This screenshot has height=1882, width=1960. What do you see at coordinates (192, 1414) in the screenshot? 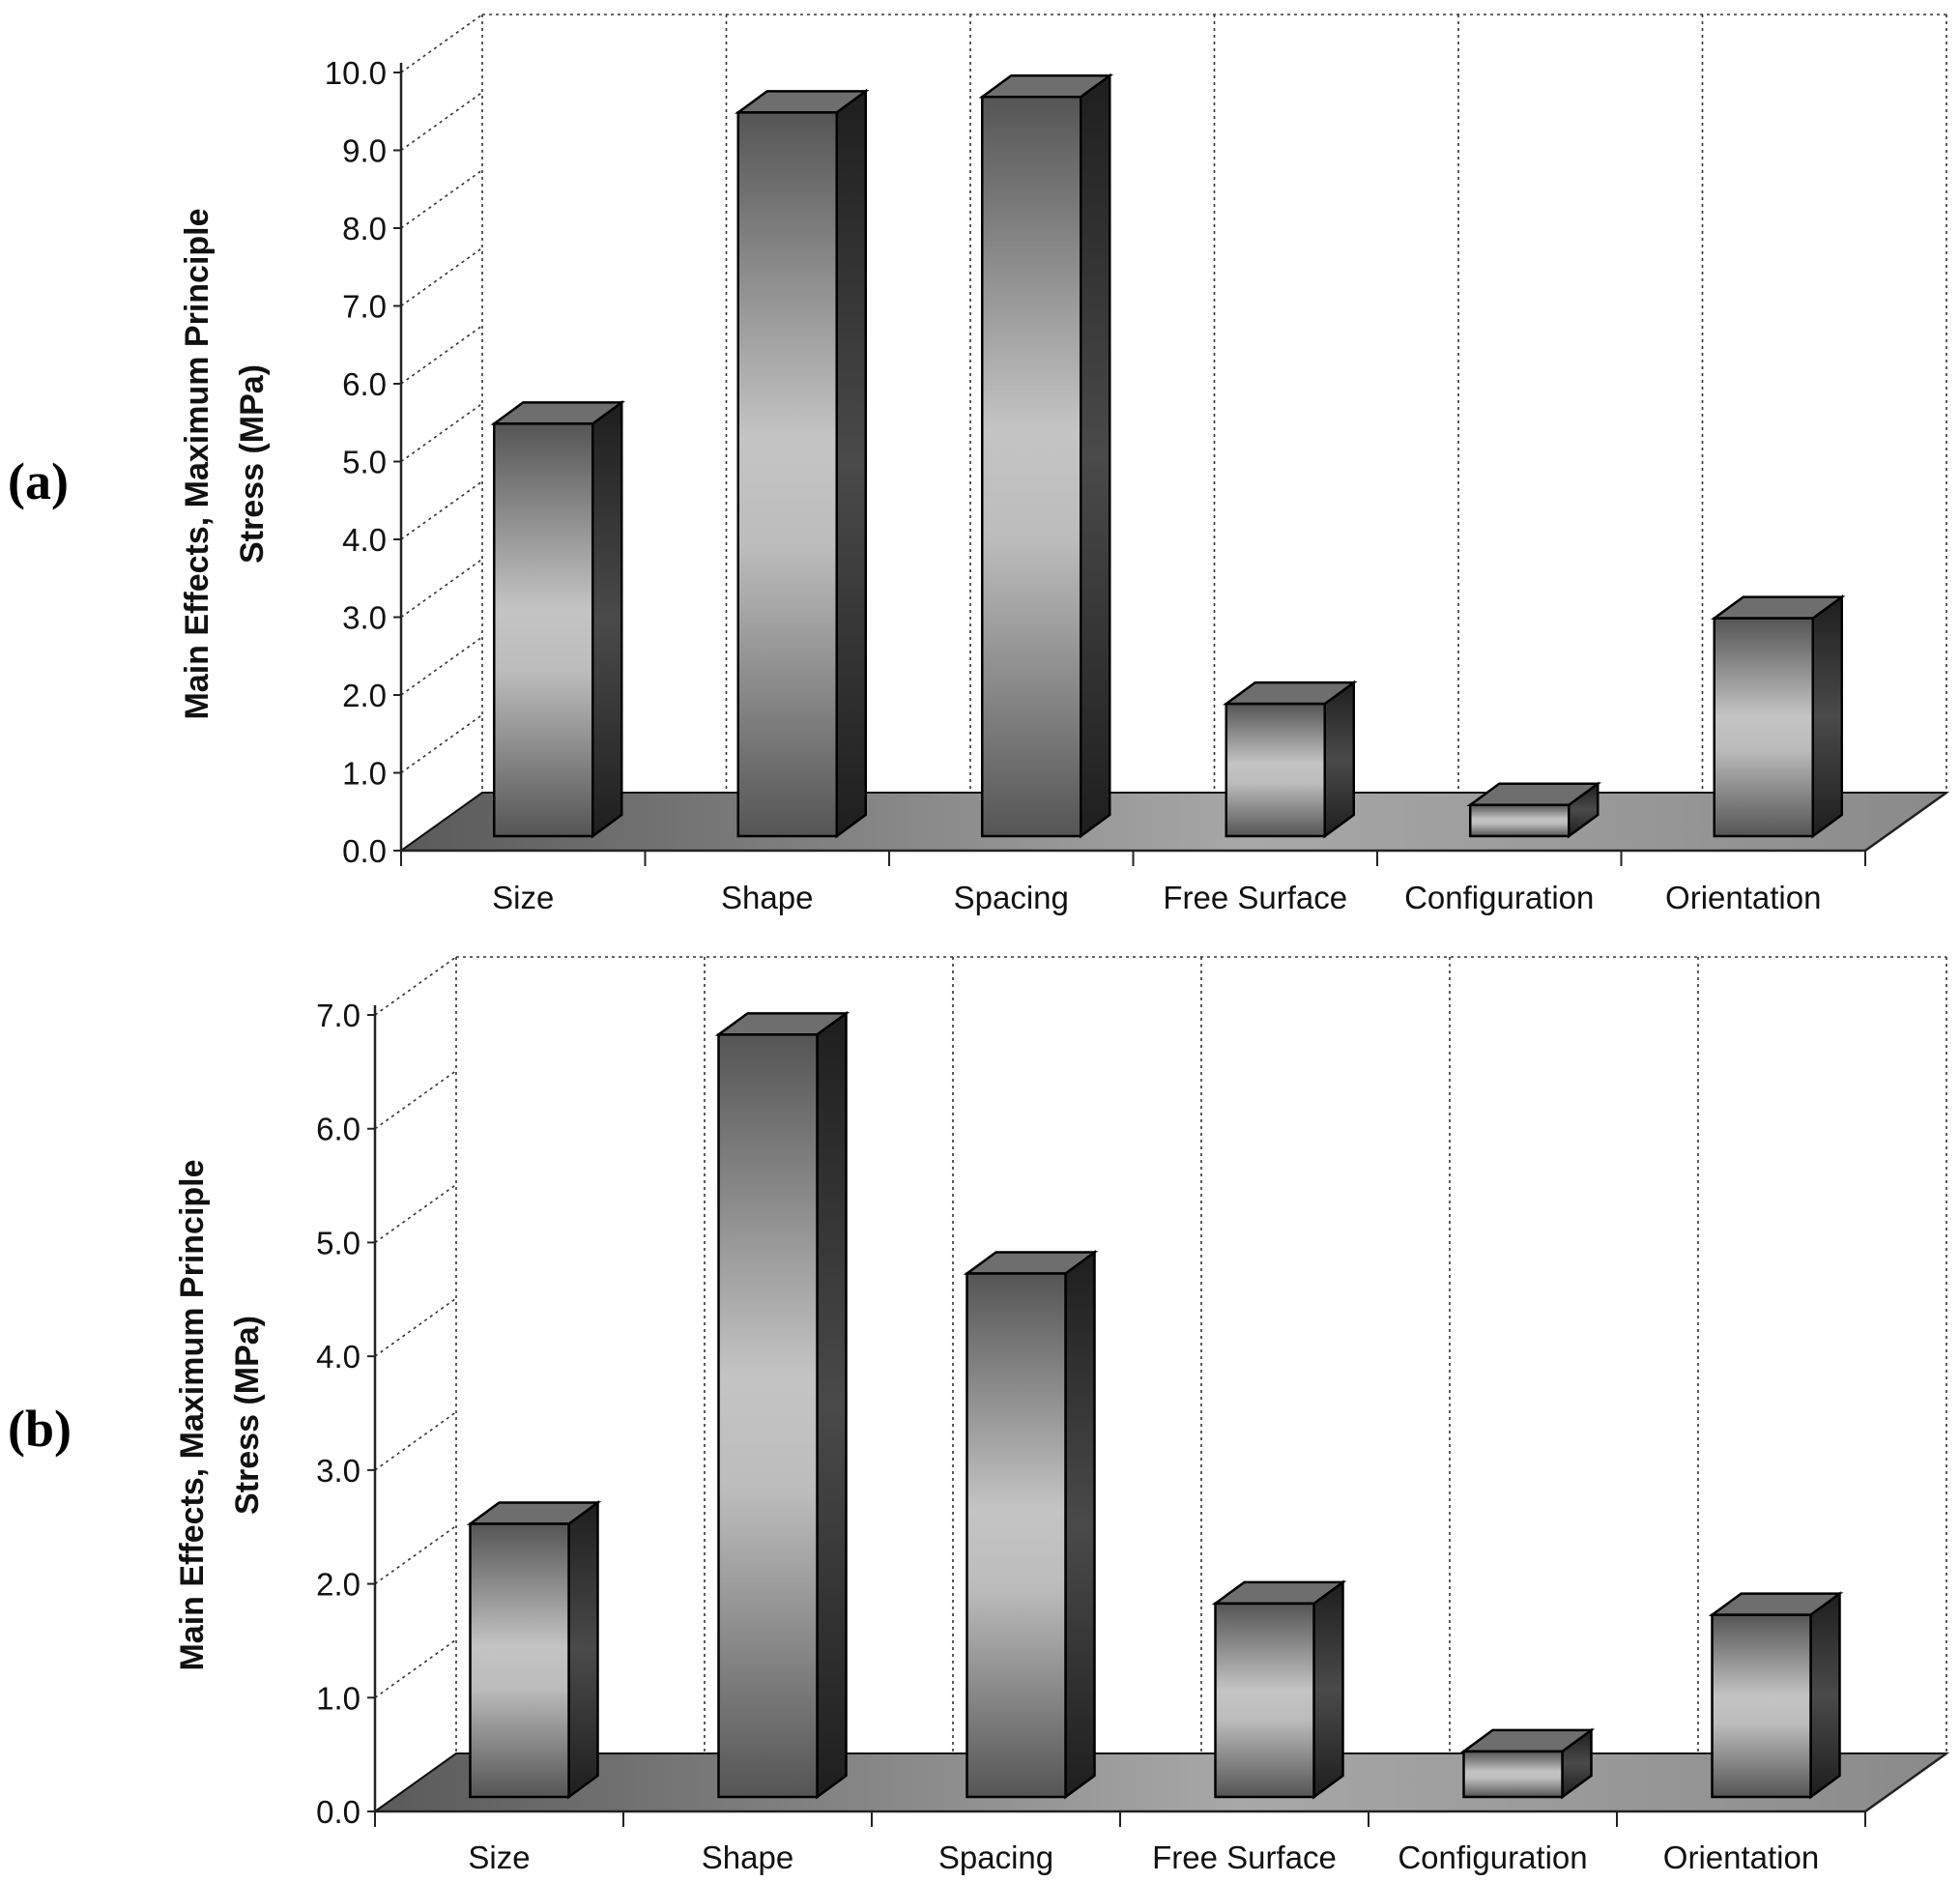
I see `y-axis-label-b-line1: Main Effects, Maximum Principle` at bounding box center [192, 1414].